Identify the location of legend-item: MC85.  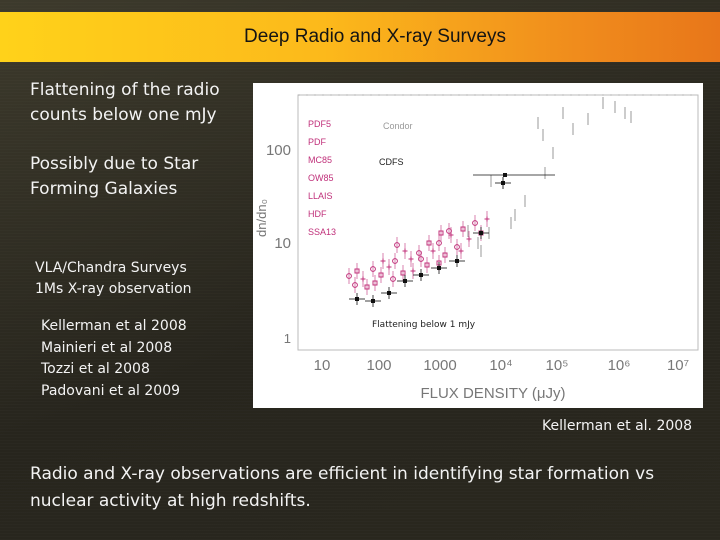
(320, 160).